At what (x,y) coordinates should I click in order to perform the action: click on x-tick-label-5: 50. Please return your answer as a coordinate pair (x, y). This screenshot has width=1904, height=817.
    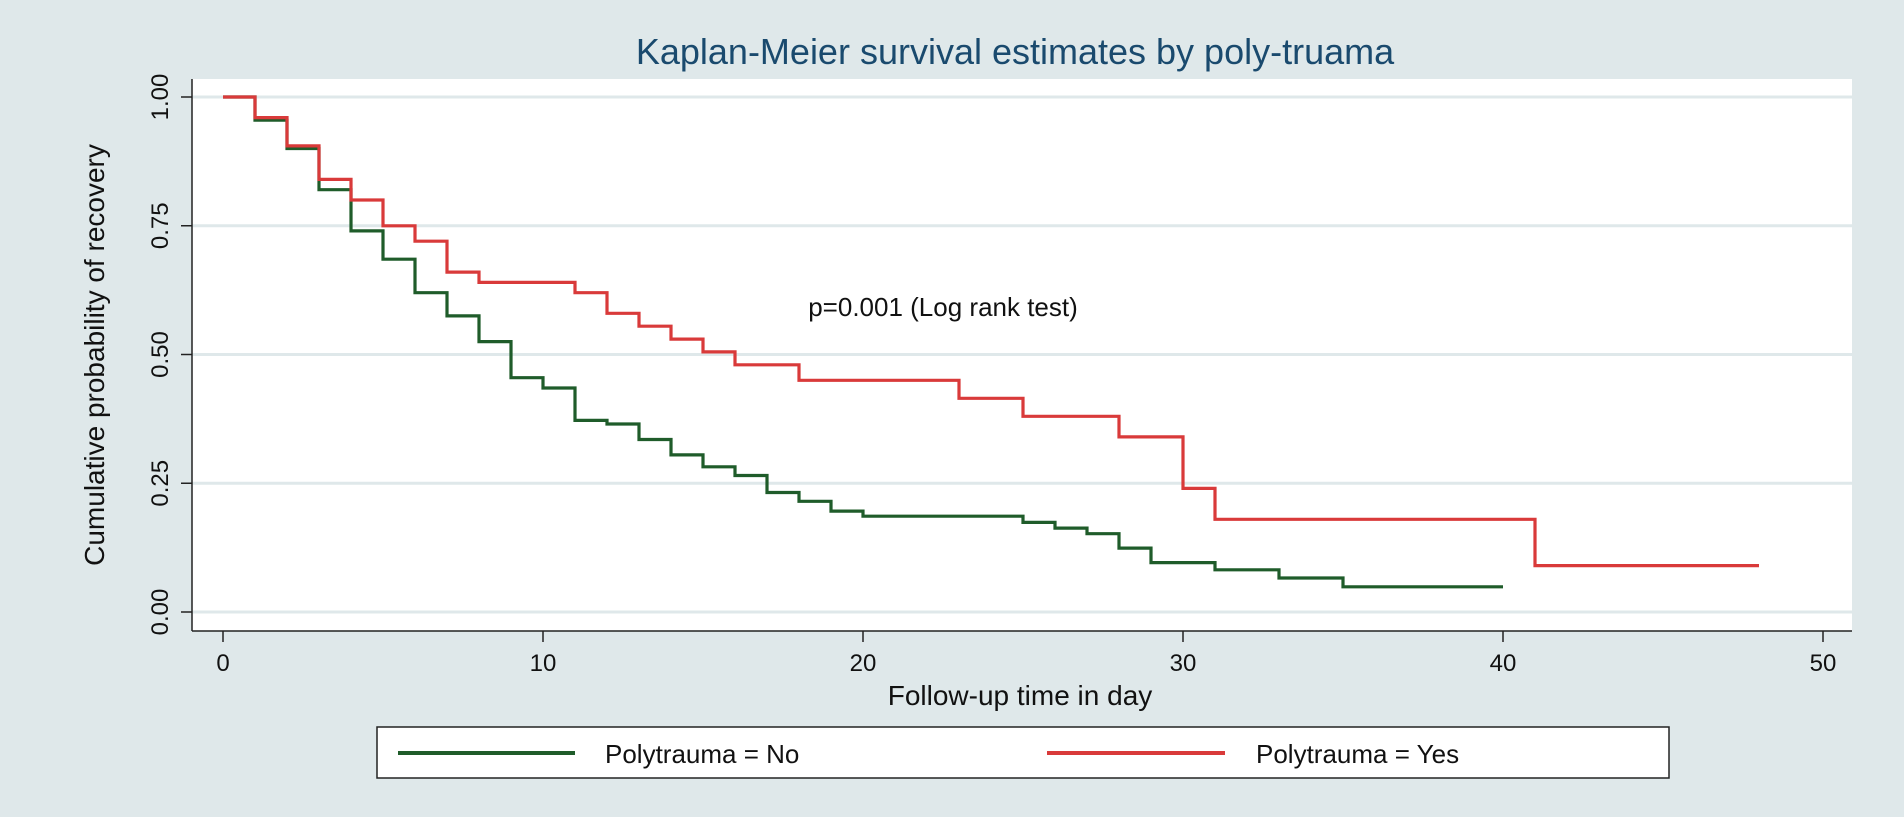
    Looking at the image, I should click on (1823, 663).